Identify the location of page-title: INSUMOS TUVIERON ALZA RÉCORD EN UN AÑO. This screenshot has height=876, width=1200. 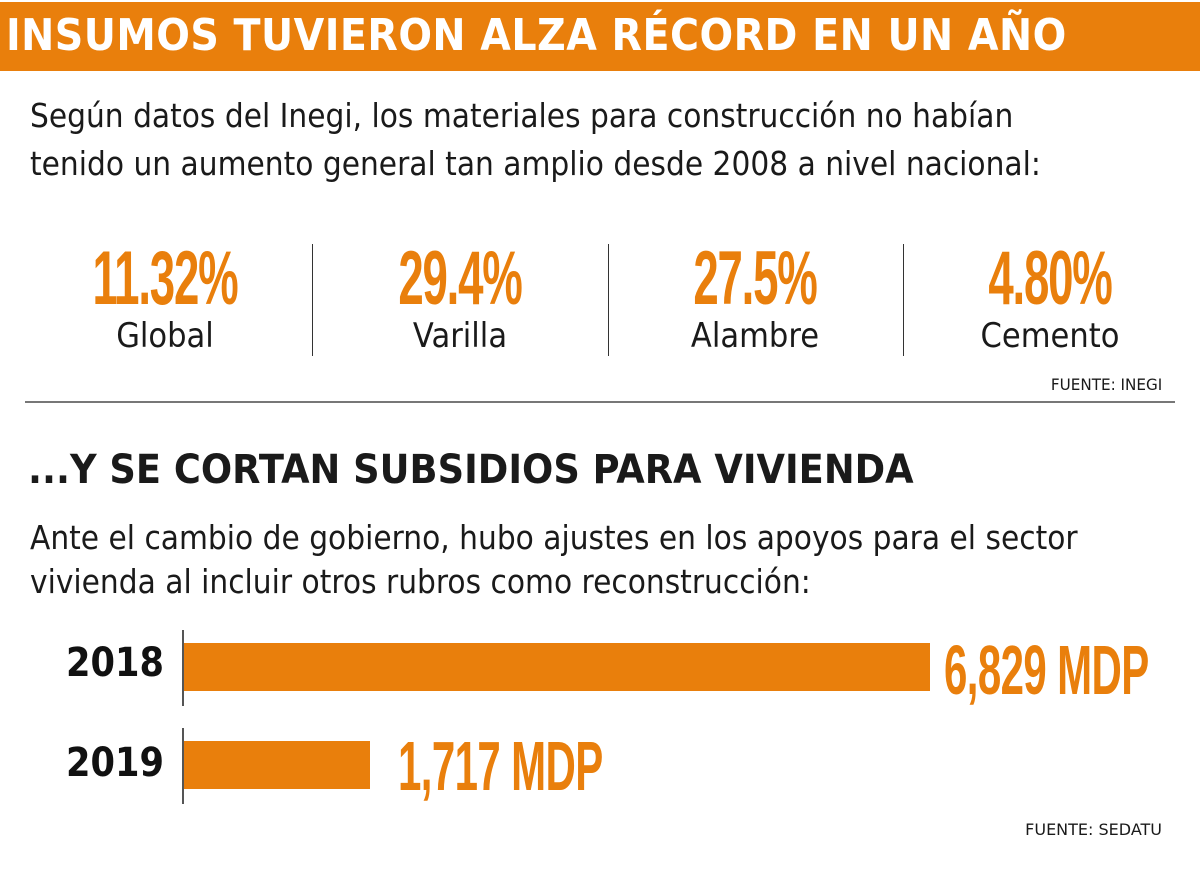
(536, 35).